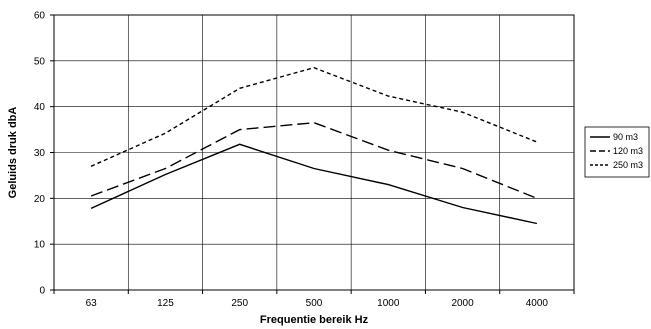  Describe the element at coordinates (239, 303) in the screenshot. I see `x-tick-label: 250` at that location.